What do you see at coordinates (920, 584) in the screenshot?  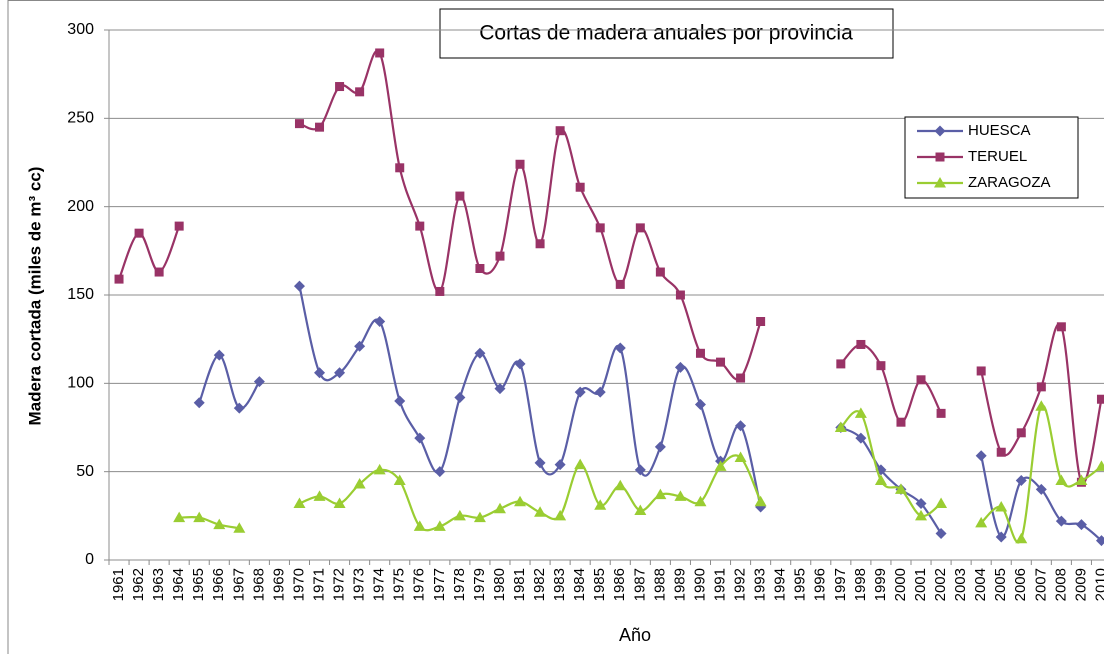 I see `x-tick-label: 2001` at bounding box center [920, 584].